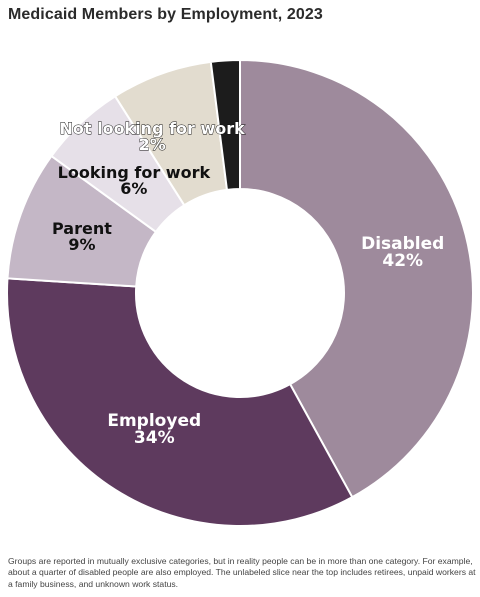 The height and width of the screenshot is (597, 480). Describe the element at coordinates (134, 172) in the screenshot. I see `label-looking-for-work: Looking for work` at that location.